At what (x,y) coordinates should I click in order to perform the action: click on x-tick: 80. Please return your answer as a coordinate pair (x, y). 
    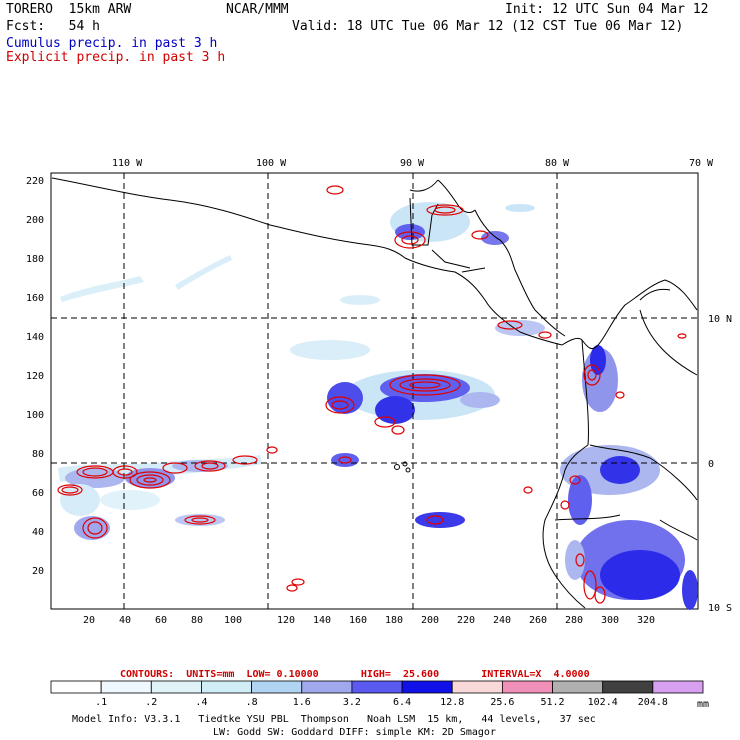
    Looking at the image, I should click on (197, 620).